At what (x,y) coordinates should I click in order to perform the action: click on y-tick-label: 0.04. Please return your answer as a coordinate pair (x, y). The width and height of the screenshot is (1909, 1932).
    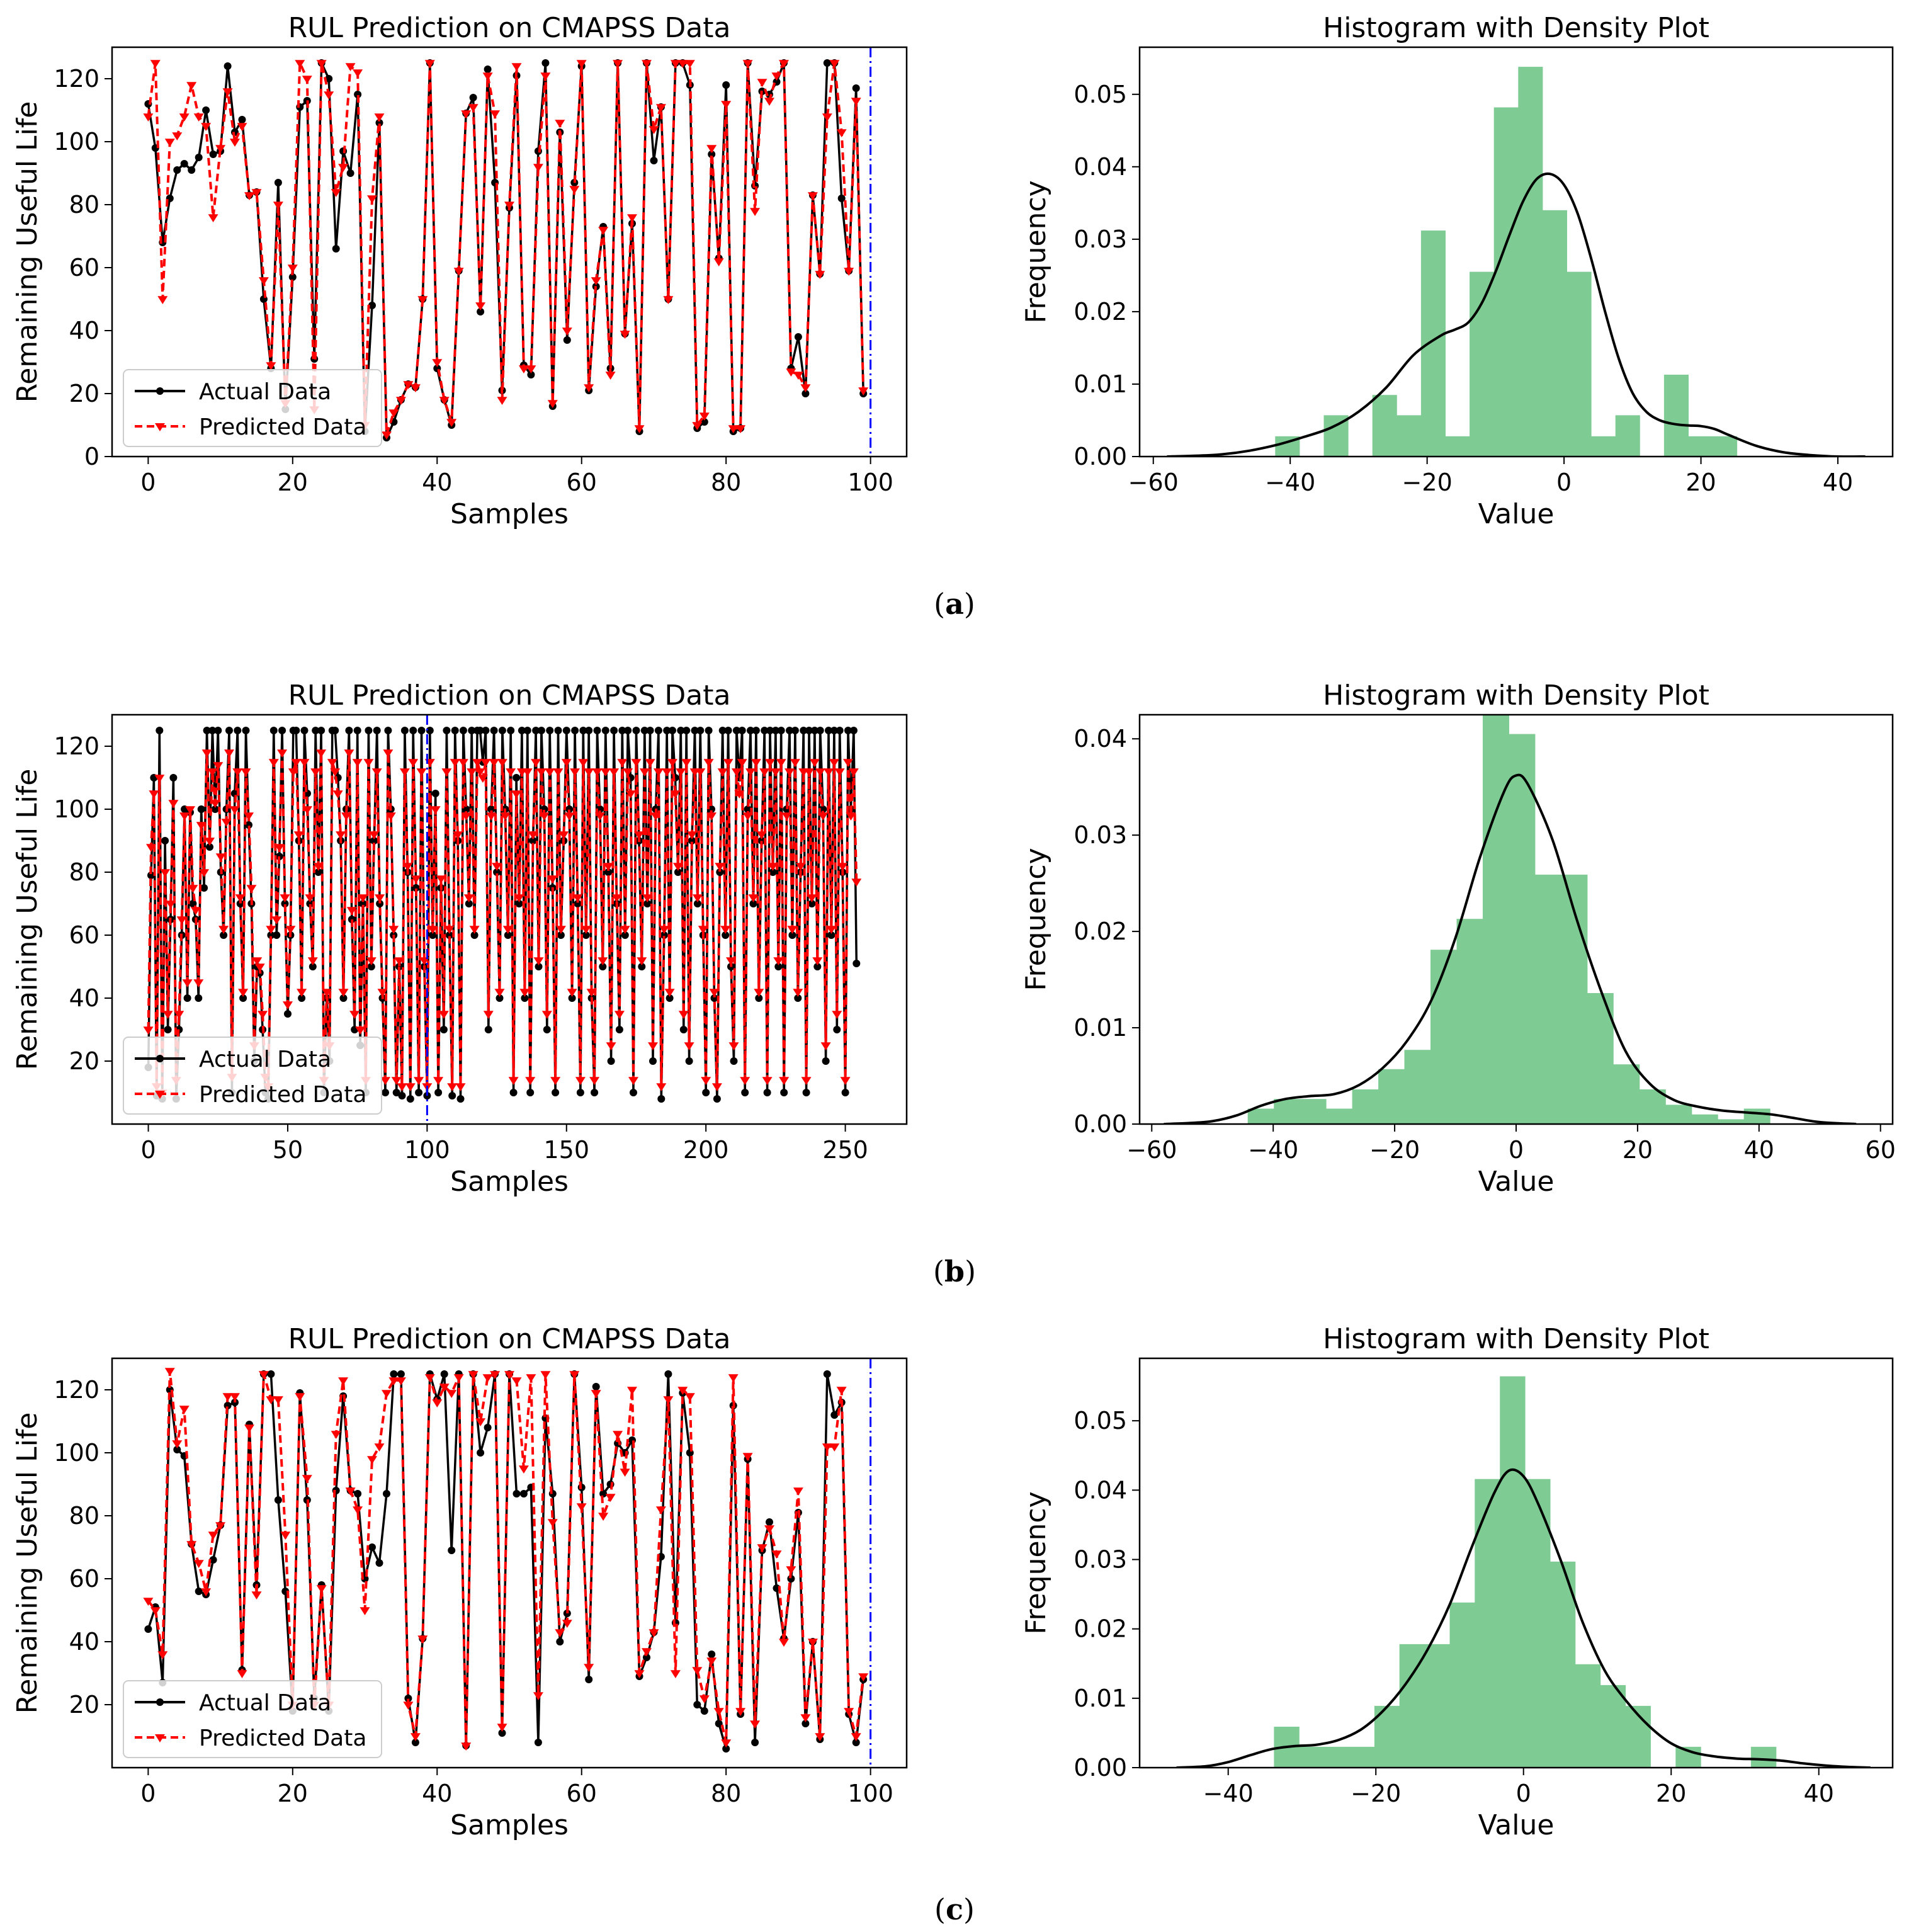
    Looking at the image, I should click on (1100, 167).